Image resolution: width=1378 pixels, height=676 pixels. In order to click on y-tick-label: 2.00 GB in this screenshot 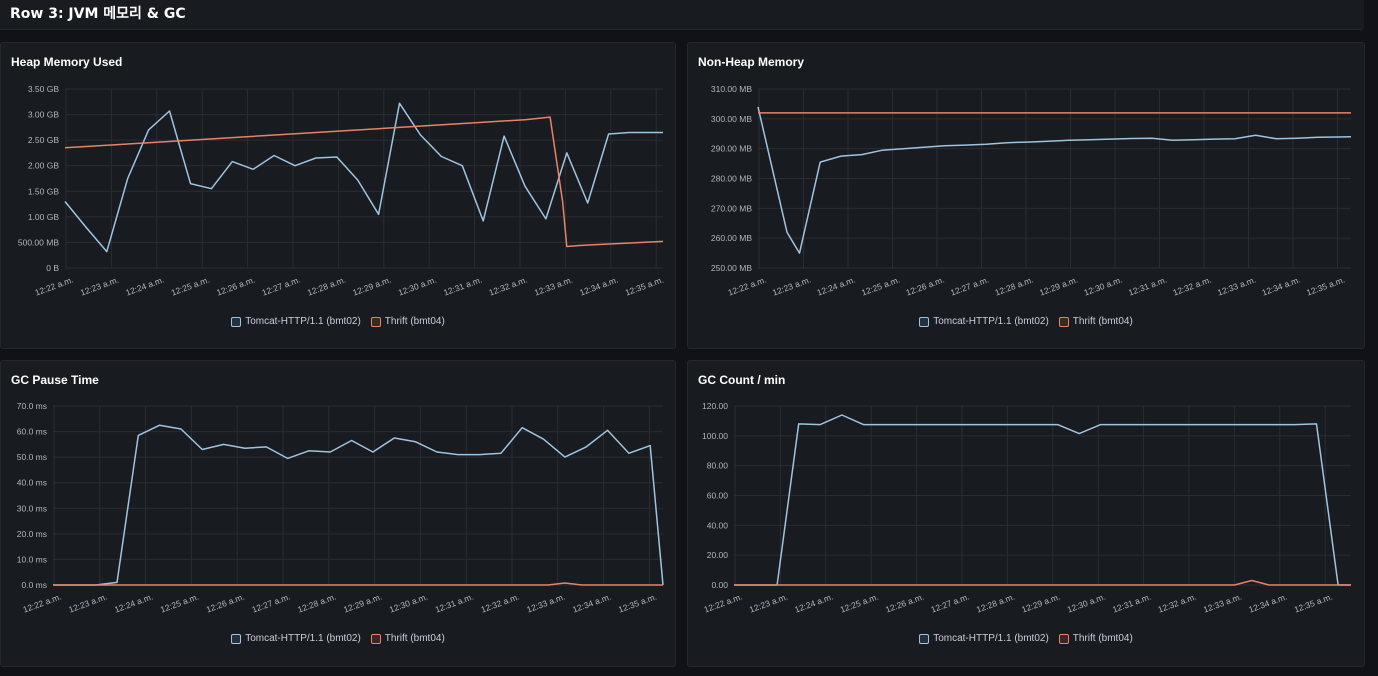, I will do `click(44, 166)`.